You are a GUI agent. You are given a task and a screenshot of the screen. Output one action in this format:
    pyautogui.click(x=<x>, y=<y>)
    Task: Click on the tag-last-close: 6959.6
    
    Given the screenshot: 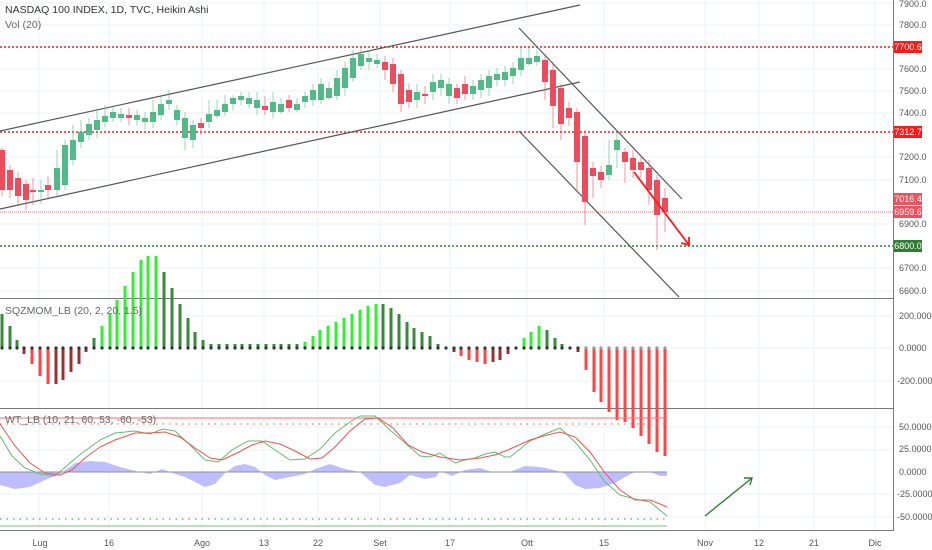 What is the action you would take?
    pyautogui.click(x=908, y=212)
    